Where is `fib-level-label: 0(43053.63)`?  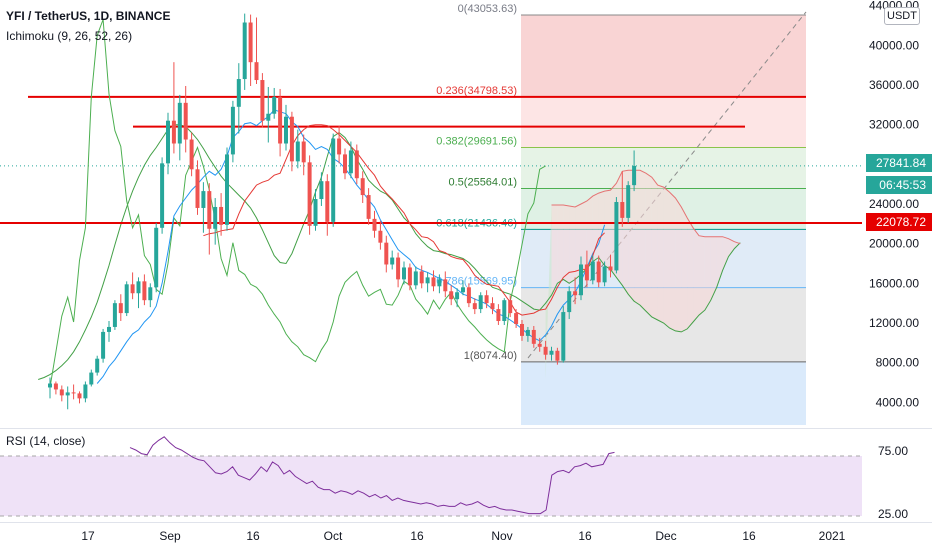
fib-level-label: 0(43053.63) is located at coordinates (487, 9).